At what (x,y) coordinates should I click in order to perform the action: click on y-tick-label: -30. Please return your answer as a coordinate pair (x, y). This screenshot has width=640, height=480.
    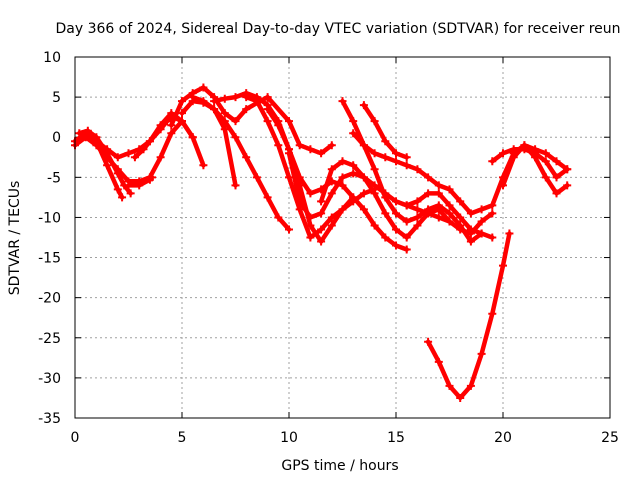
    Looking at the image, I should click on (49, 379).